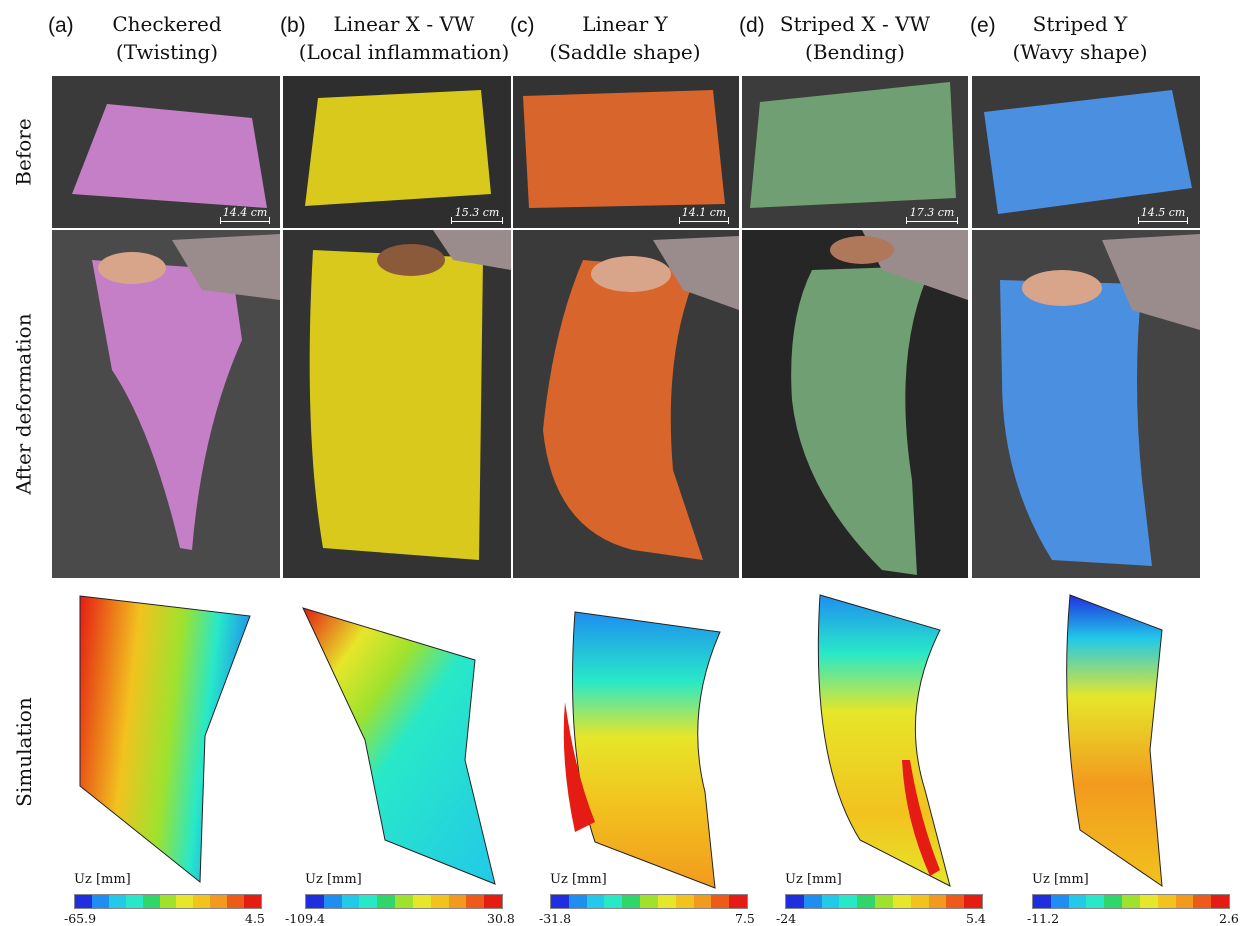 The height and width of the screenshot is (926, 1240). I want to click on simulation-c, so click(642, 750).